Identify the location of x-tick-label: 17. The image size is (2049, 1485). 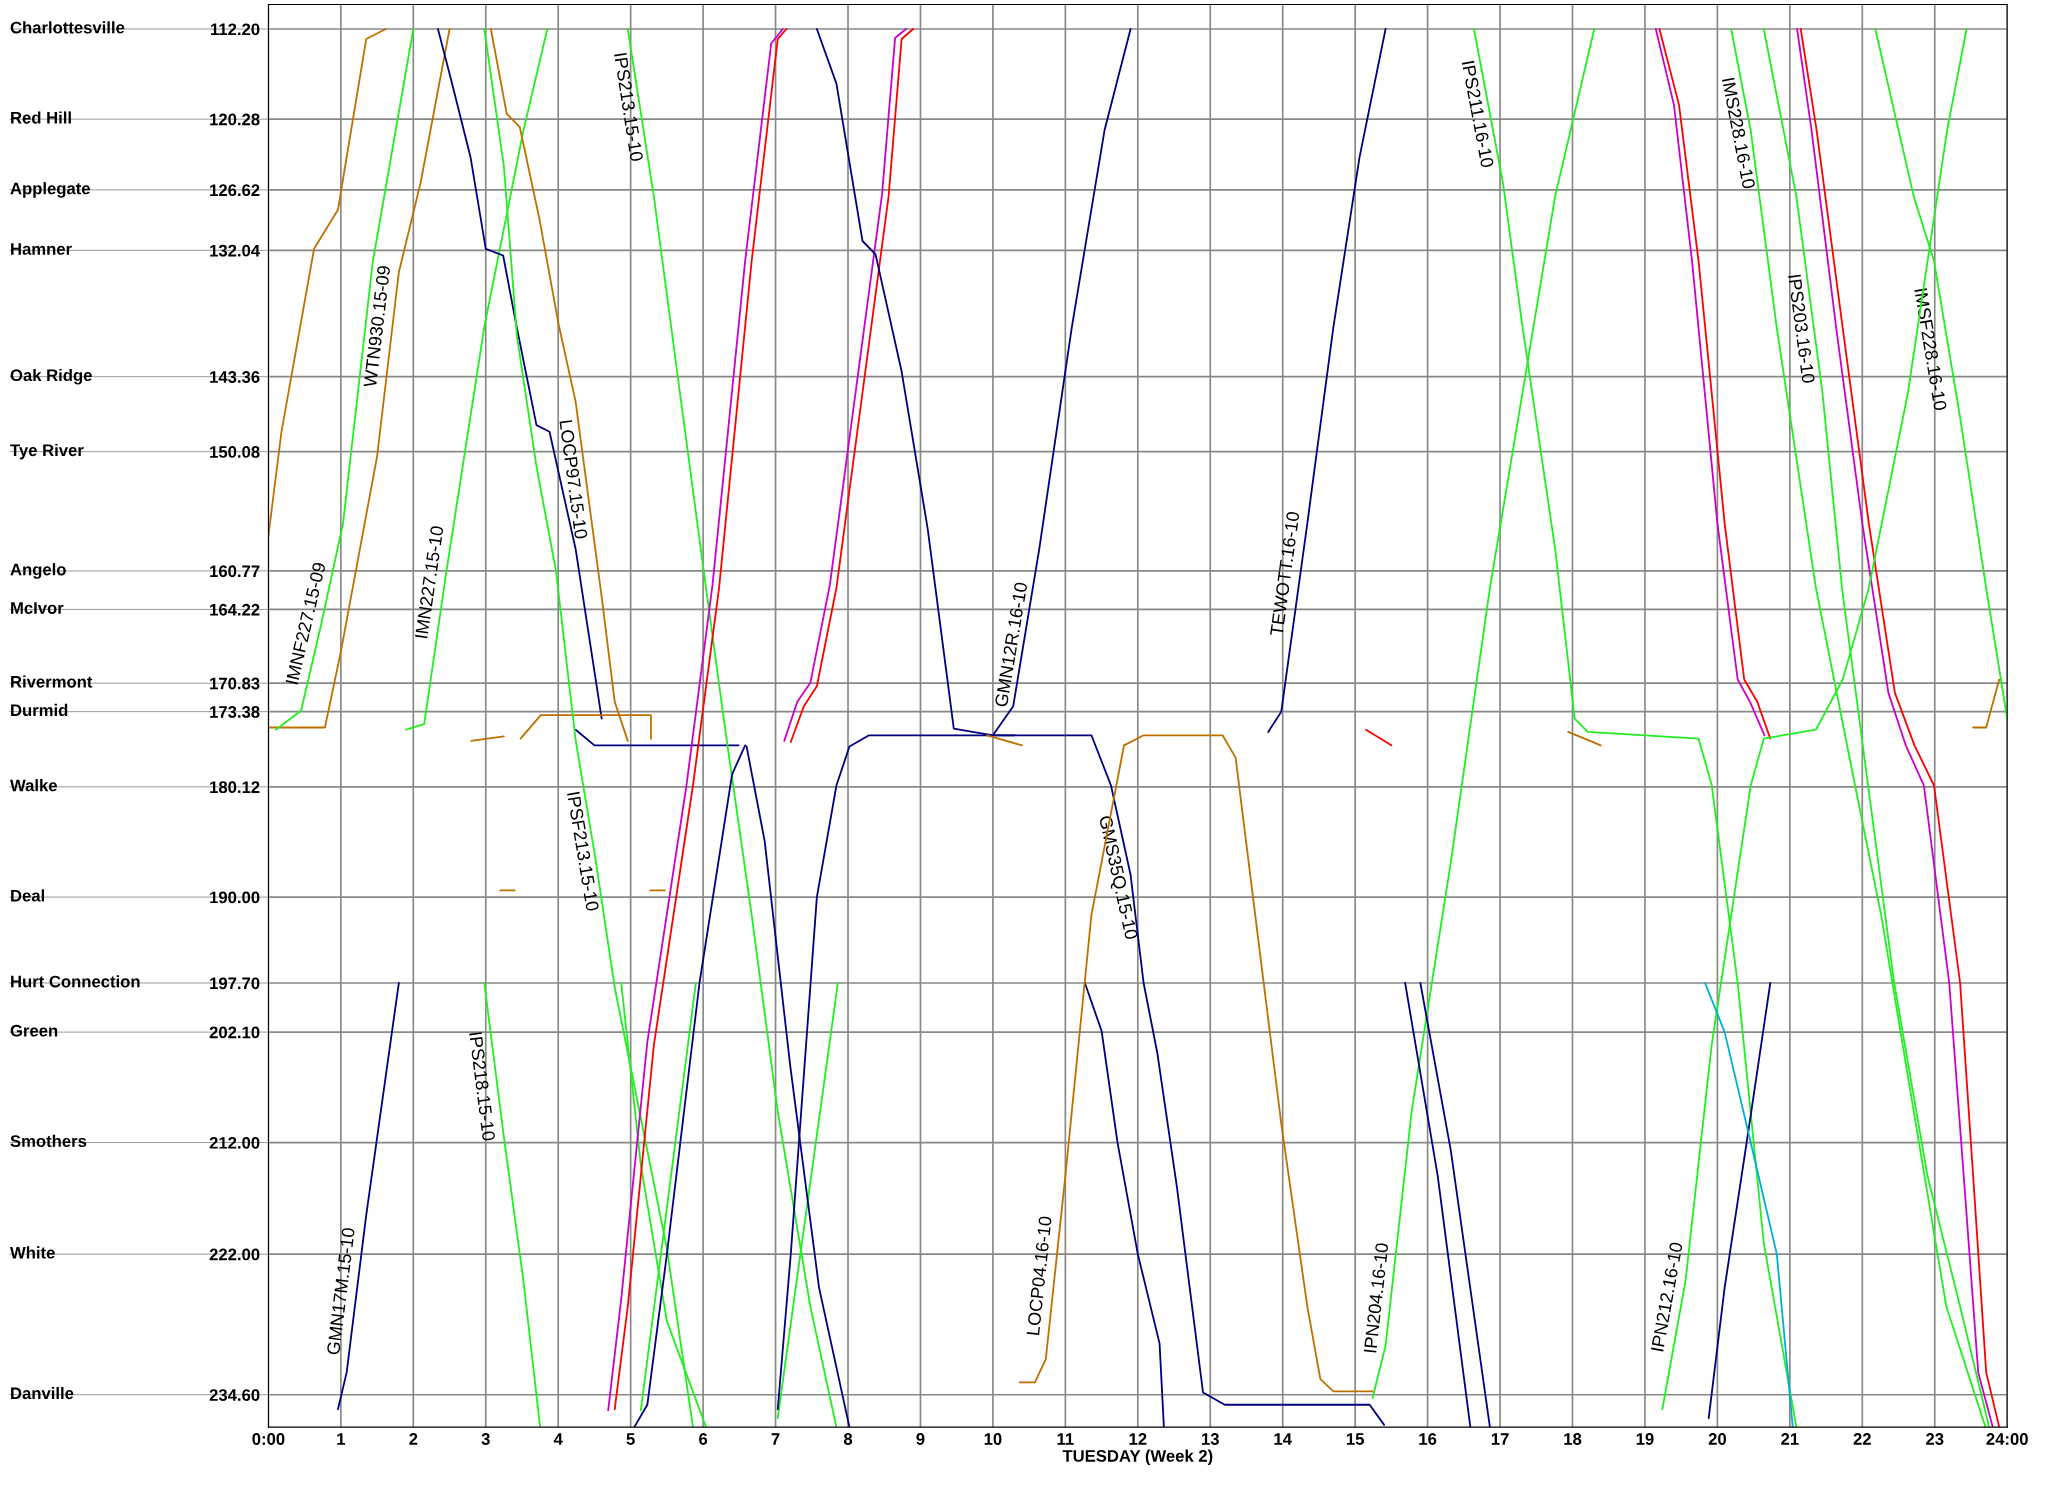
(1500, 1439).